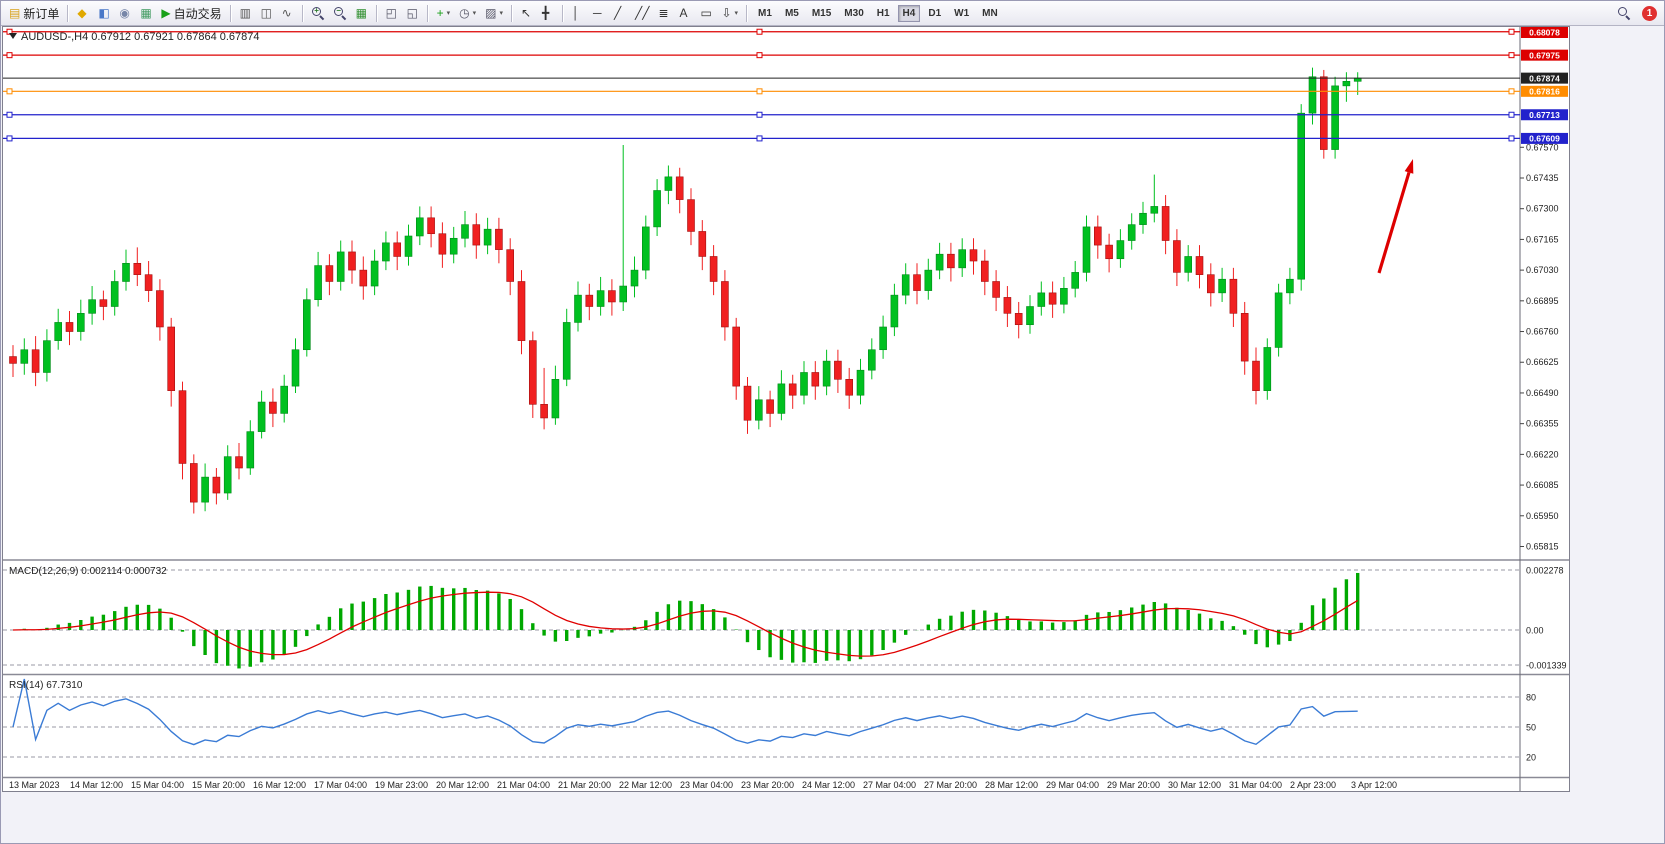 The image size is (1665, 844). Describe the element at coordinates (642, 13) in the screenshot. I see `channel-button: ╱╱` at that location.